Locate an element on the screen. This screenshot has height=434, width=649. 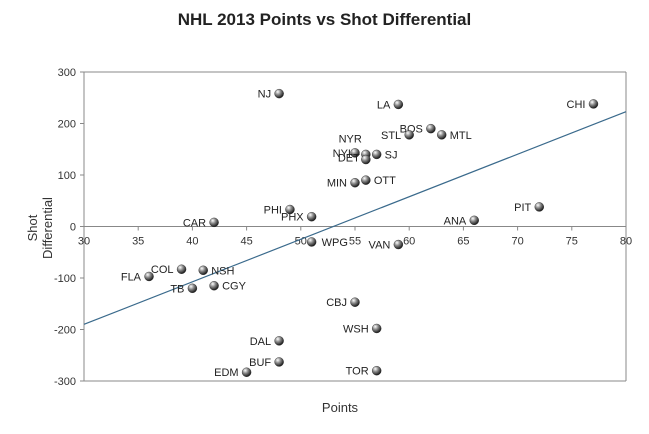
point-label: FLA is located at coordinates (131, 277).